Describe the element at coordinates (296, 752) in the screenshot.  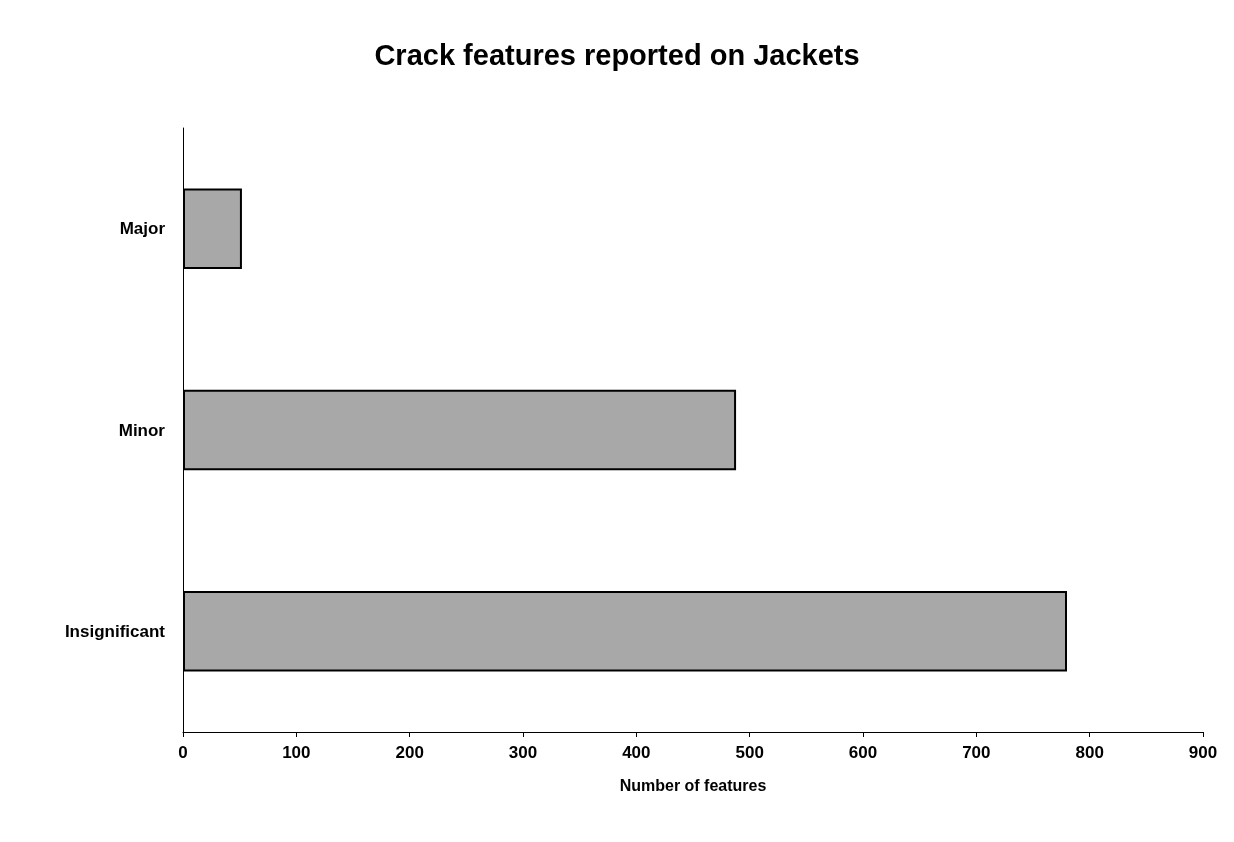
I see `x-tick-label: 100` at that location.